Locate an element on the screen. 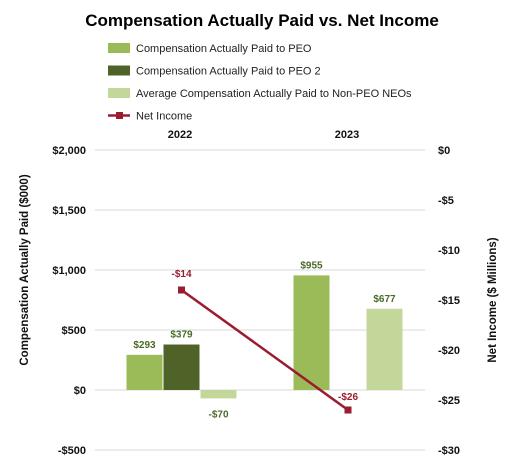  net-income-marker-2022 is located at coordinates (181, 290).